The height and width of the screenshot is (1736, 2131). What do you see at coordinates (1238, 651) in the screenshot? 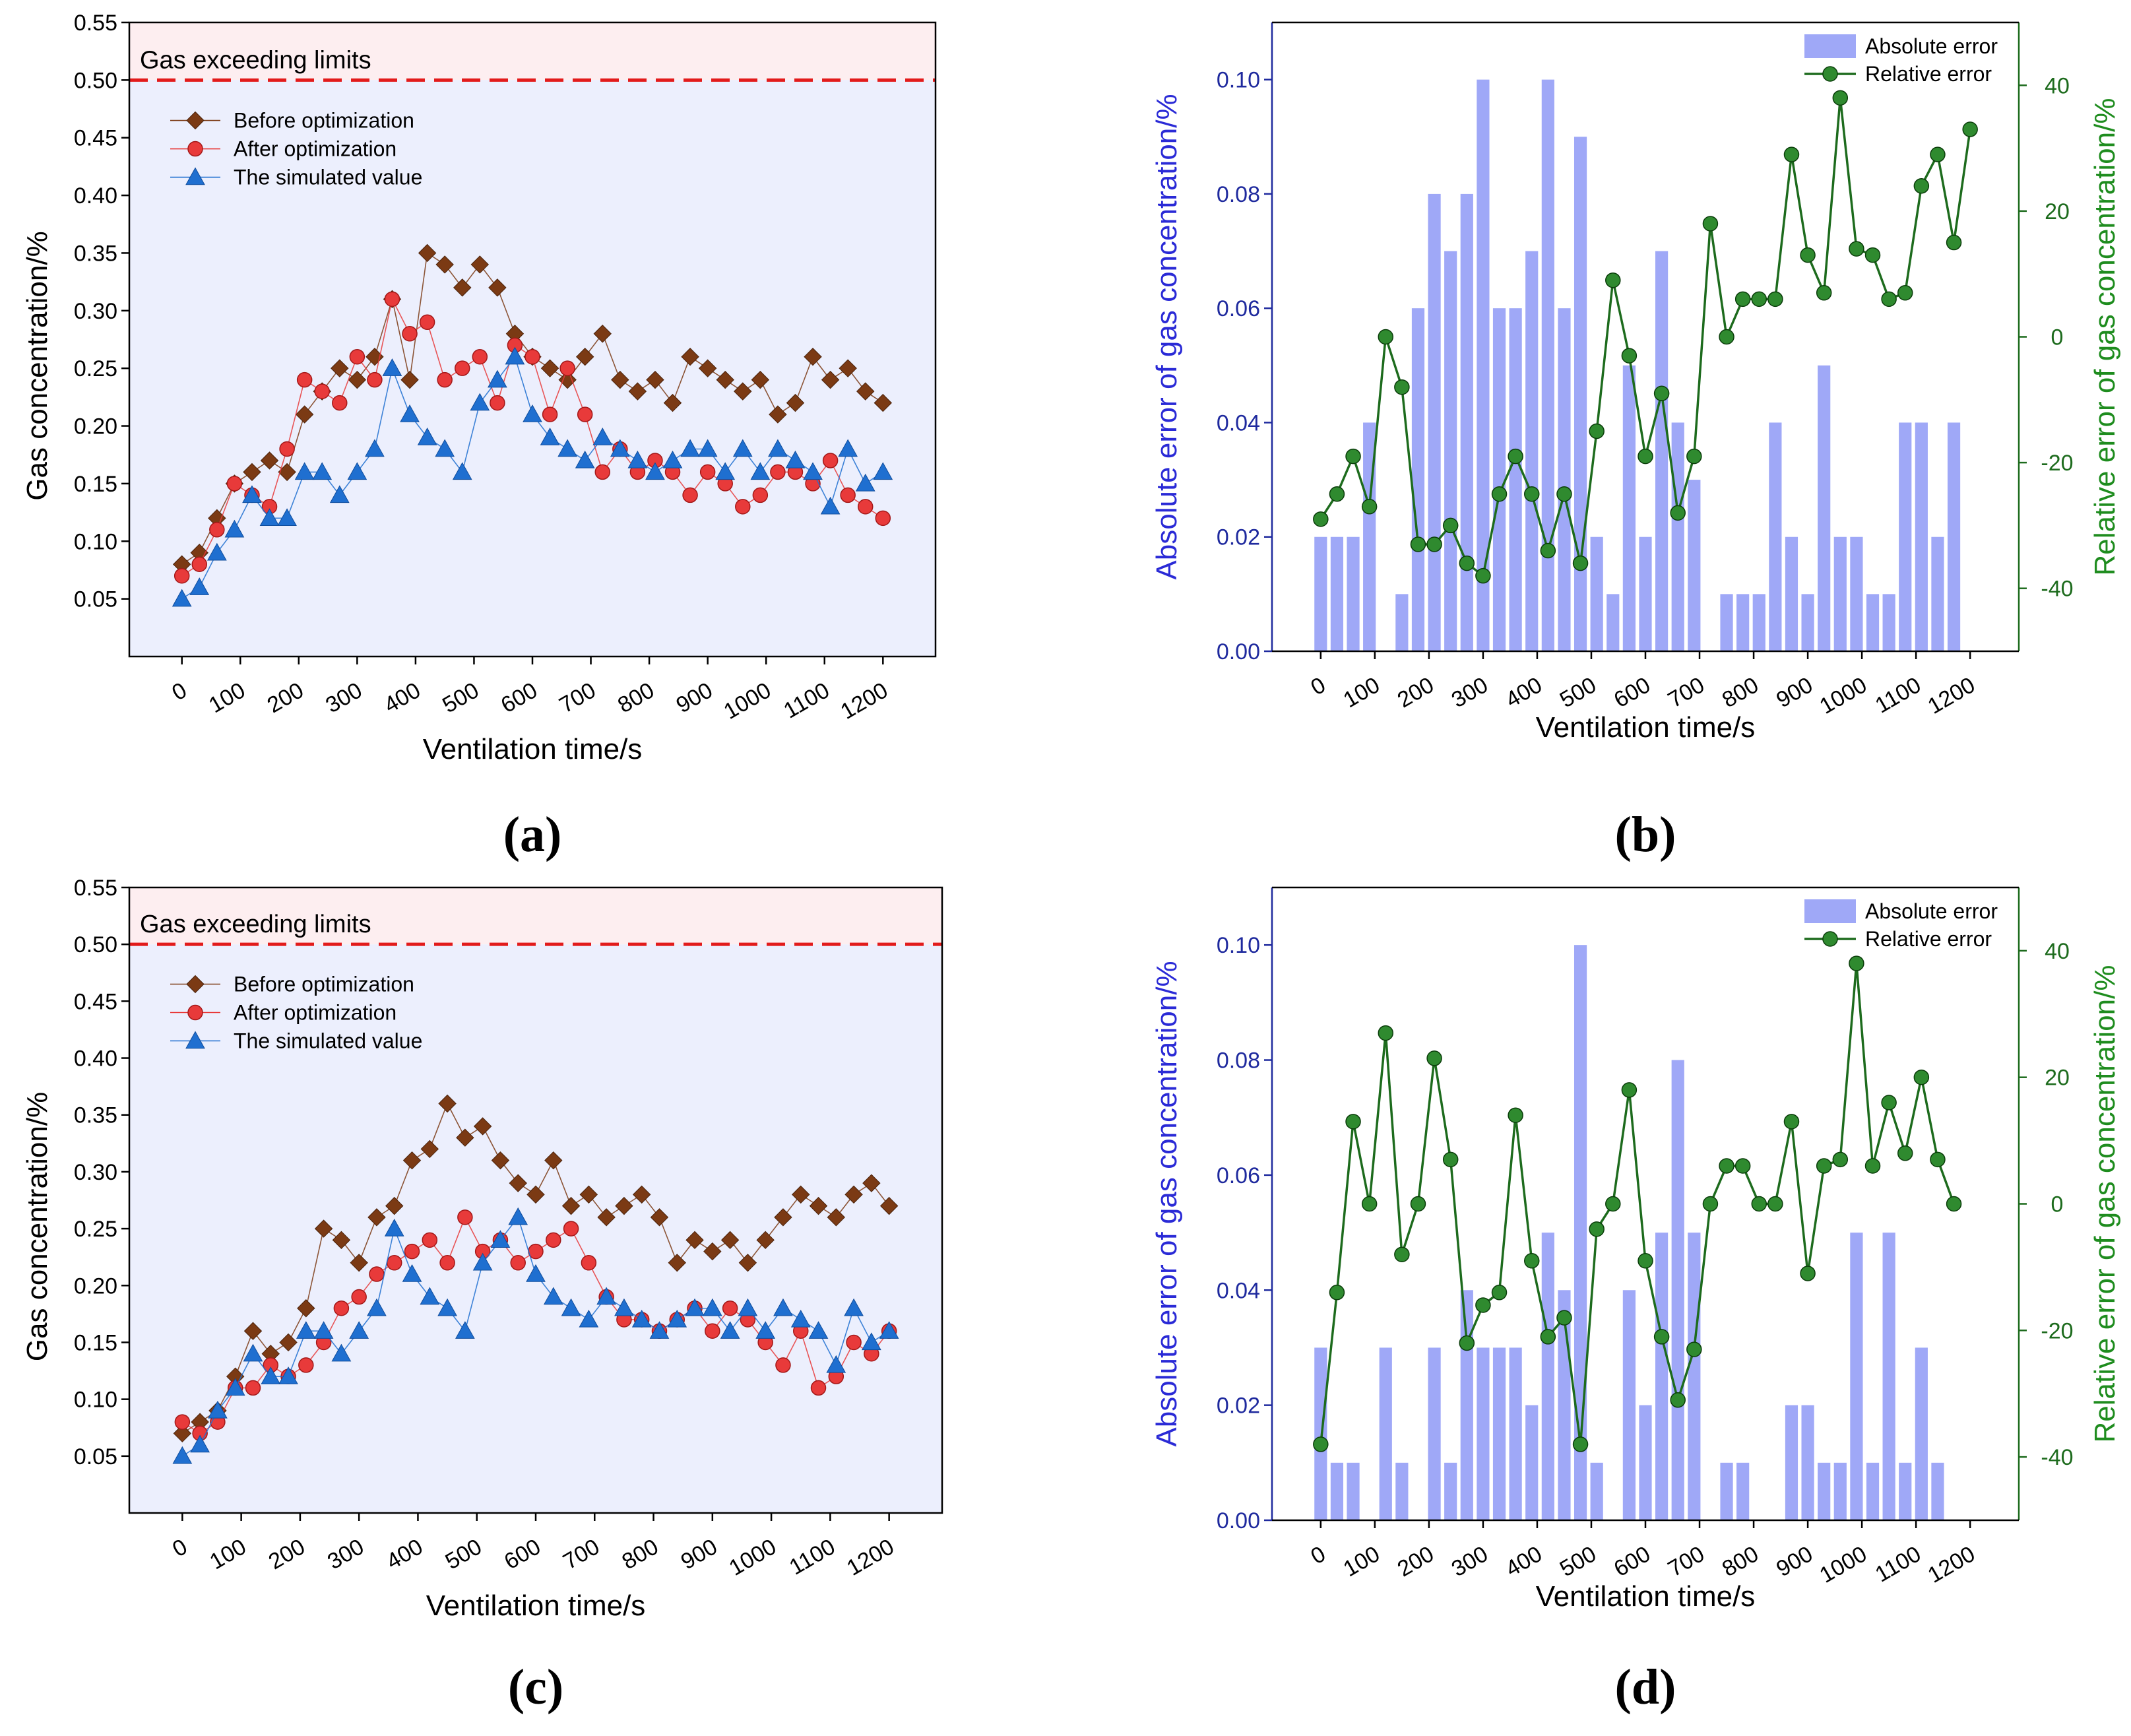
I see `y-left-tick-label: 0.00` at bounding box center [1238, 651].